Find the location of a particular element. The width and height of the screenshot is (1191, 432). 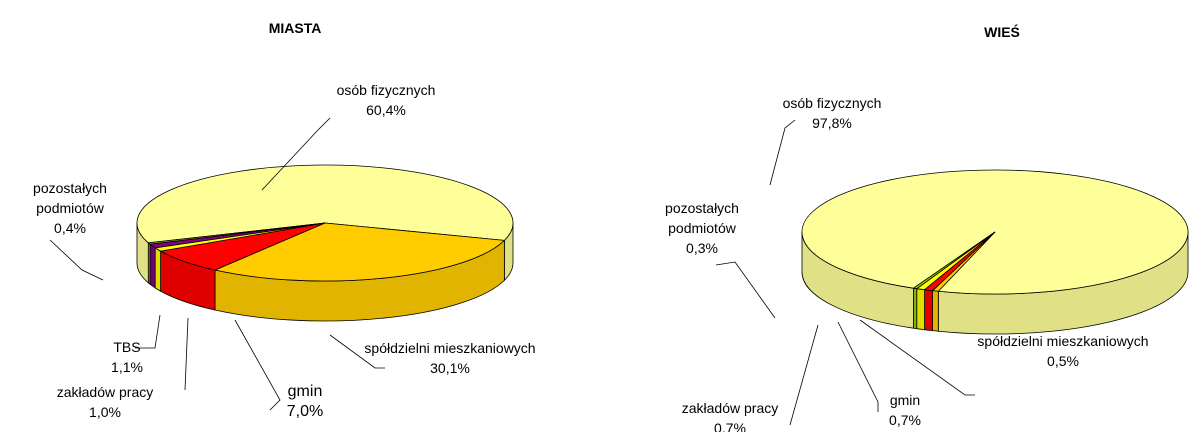

label-value: 7,0% is located at coordinates (305, 411).